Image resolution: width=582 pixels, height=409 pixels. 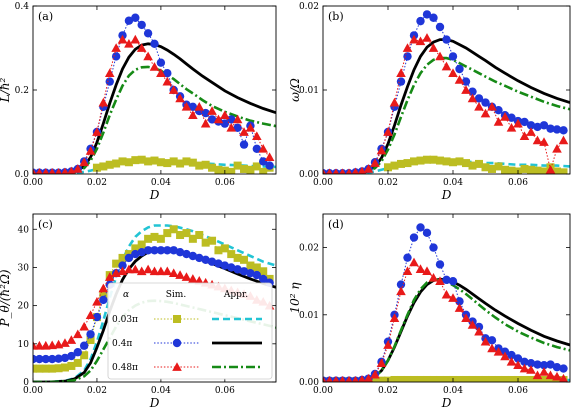 I want to click on y-tick-label: 0, so click(x=26, y=383).